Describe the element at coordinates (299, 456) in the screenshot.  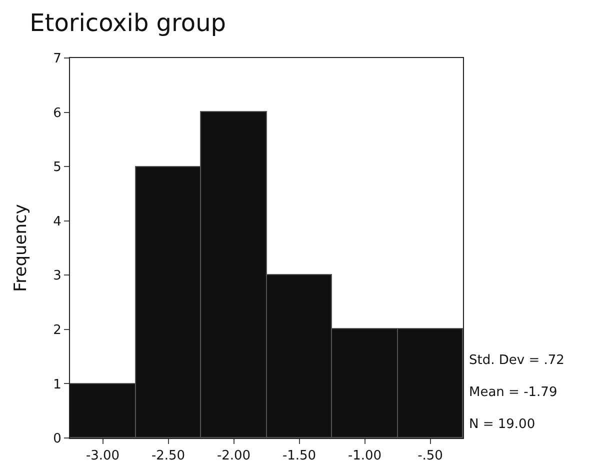
I see `x-tick-label: -1.50` at that location.